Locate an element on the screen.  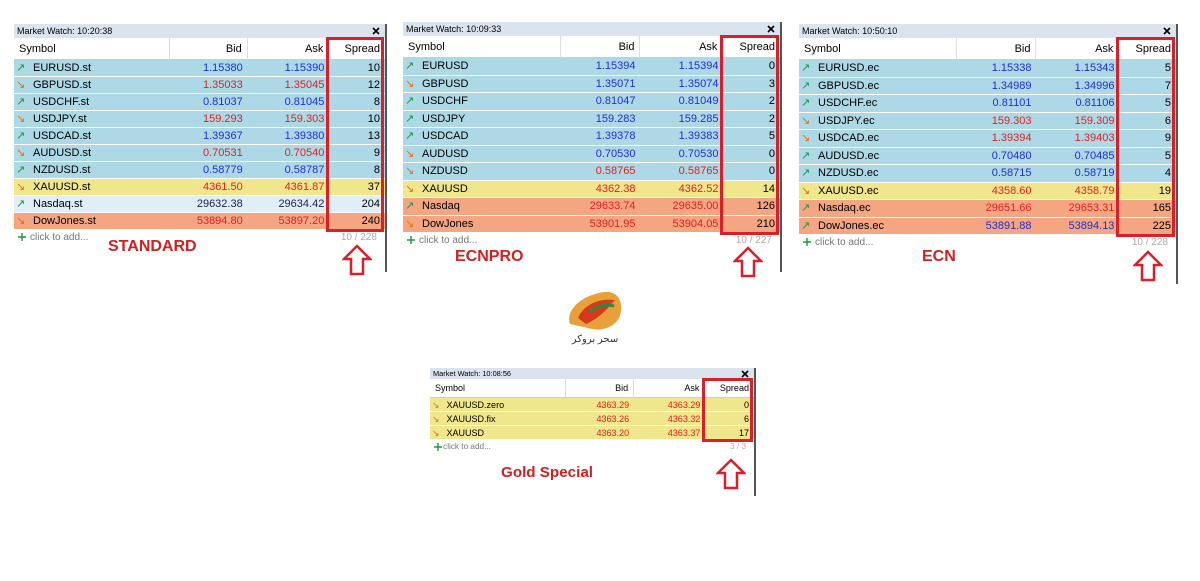
spread-cell: 210 is located at coordinates (765, 223).